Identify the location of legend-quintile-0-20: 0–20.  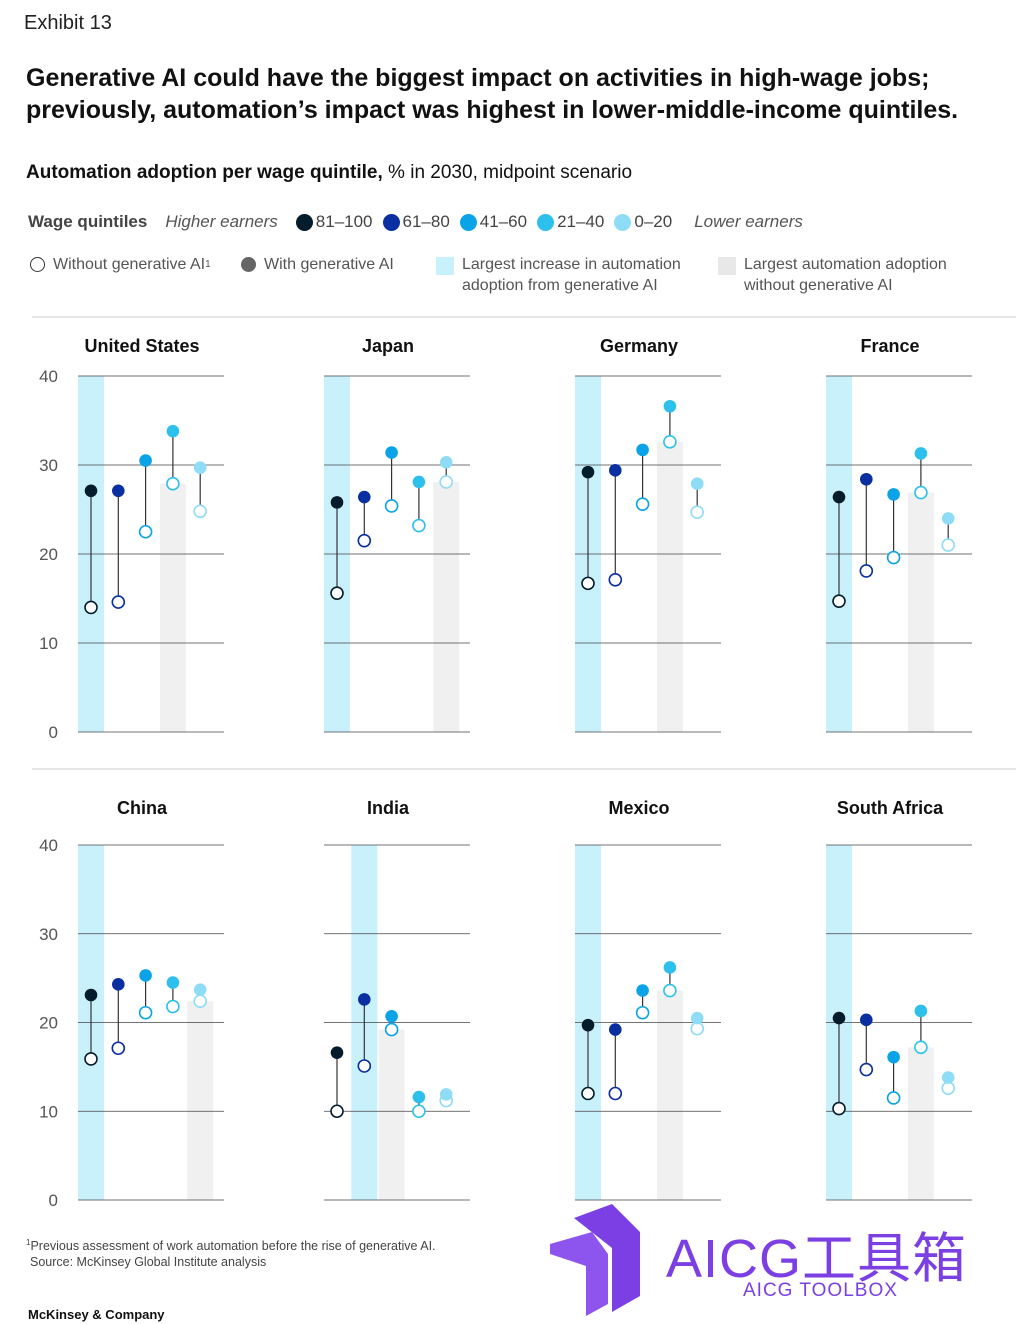
(643, 222).